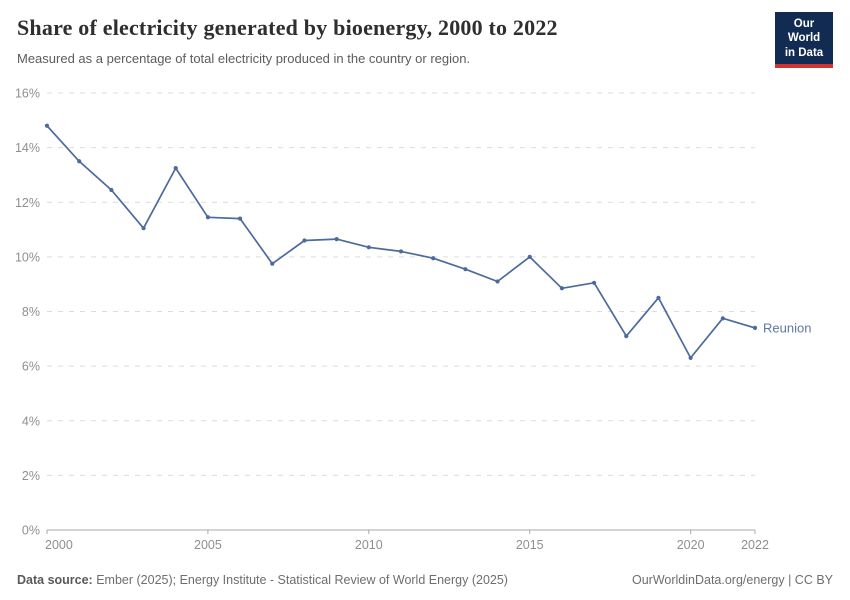 The height and width of the screenshot is (600, 850). Describe the element at coordinates (31, 531) in the screenshot. I see `y-tick-label-0: 0%` at that location.